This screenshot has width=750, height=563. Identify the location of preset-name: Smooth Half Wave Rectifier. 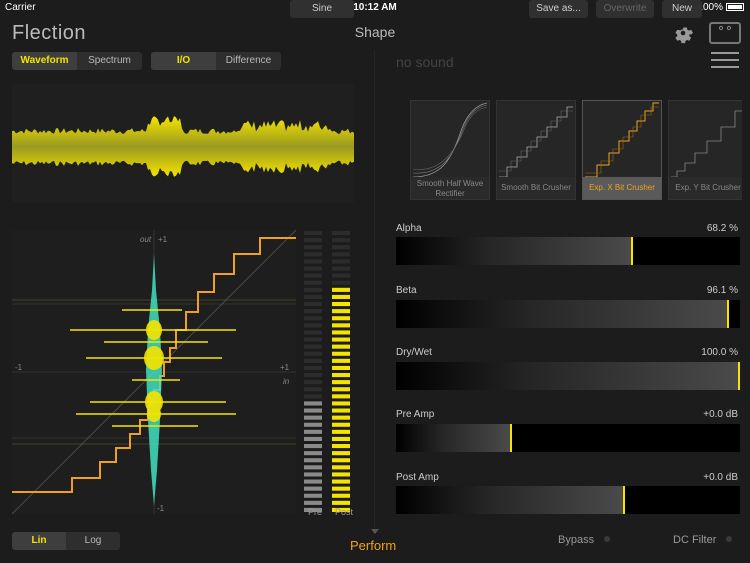
(450, 188).